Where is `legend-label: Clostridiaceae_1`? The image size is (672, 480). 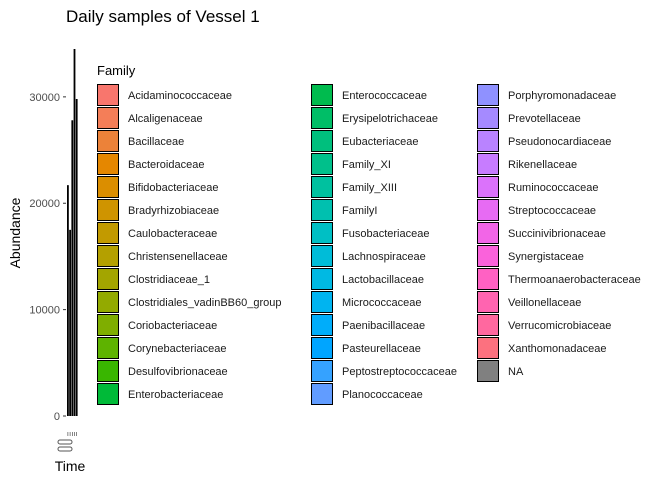
legend-label: Clostridiaceae_1 is located at coordinates (169, 280).